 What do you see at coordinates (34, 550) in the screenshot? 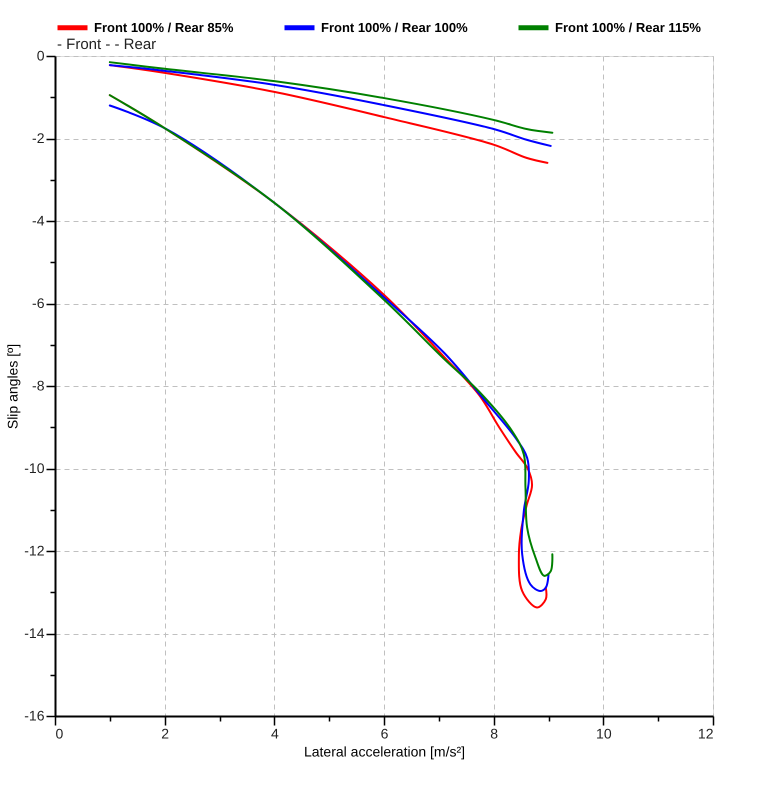
I see `y-tick-label: -12` at bounding box center [34, 550].